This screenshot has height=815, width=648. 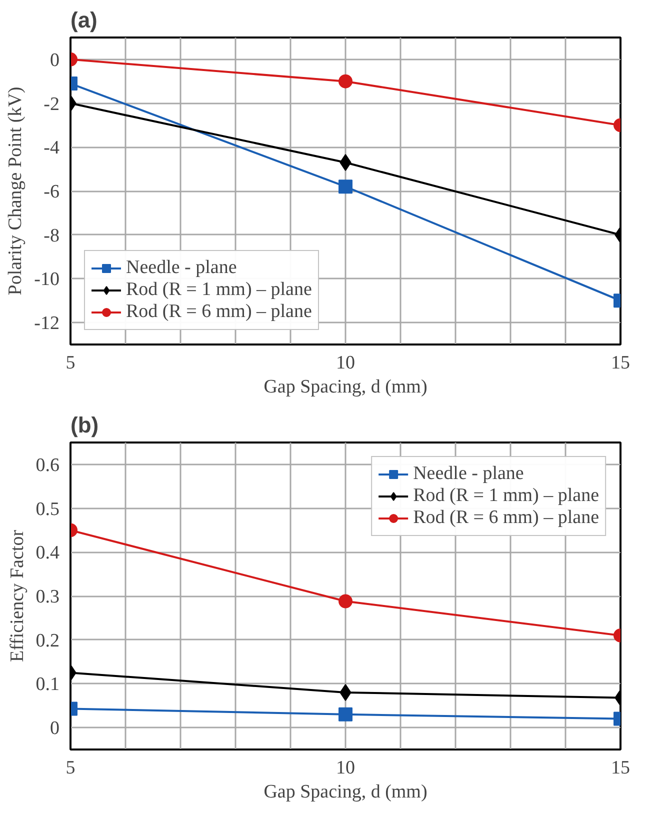 I want to click on chart-title: (a), so click(x=84, y=20).